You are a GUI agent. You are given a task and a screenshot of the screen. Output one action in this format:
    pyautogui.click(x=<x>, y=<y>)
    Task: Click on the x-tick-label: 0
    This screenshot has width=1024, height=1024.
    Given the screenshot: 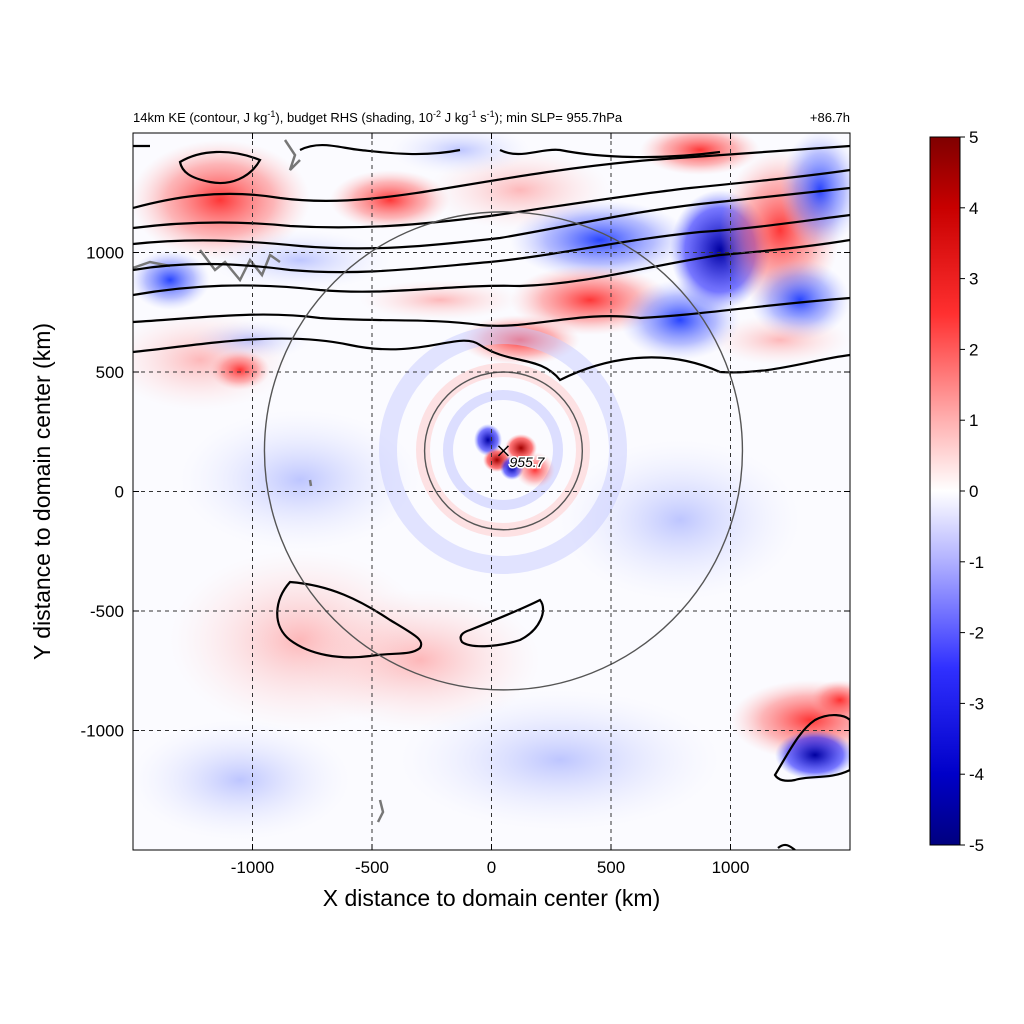 What is the action you would take?
    pyautogui.click(x=491, y=867)
    